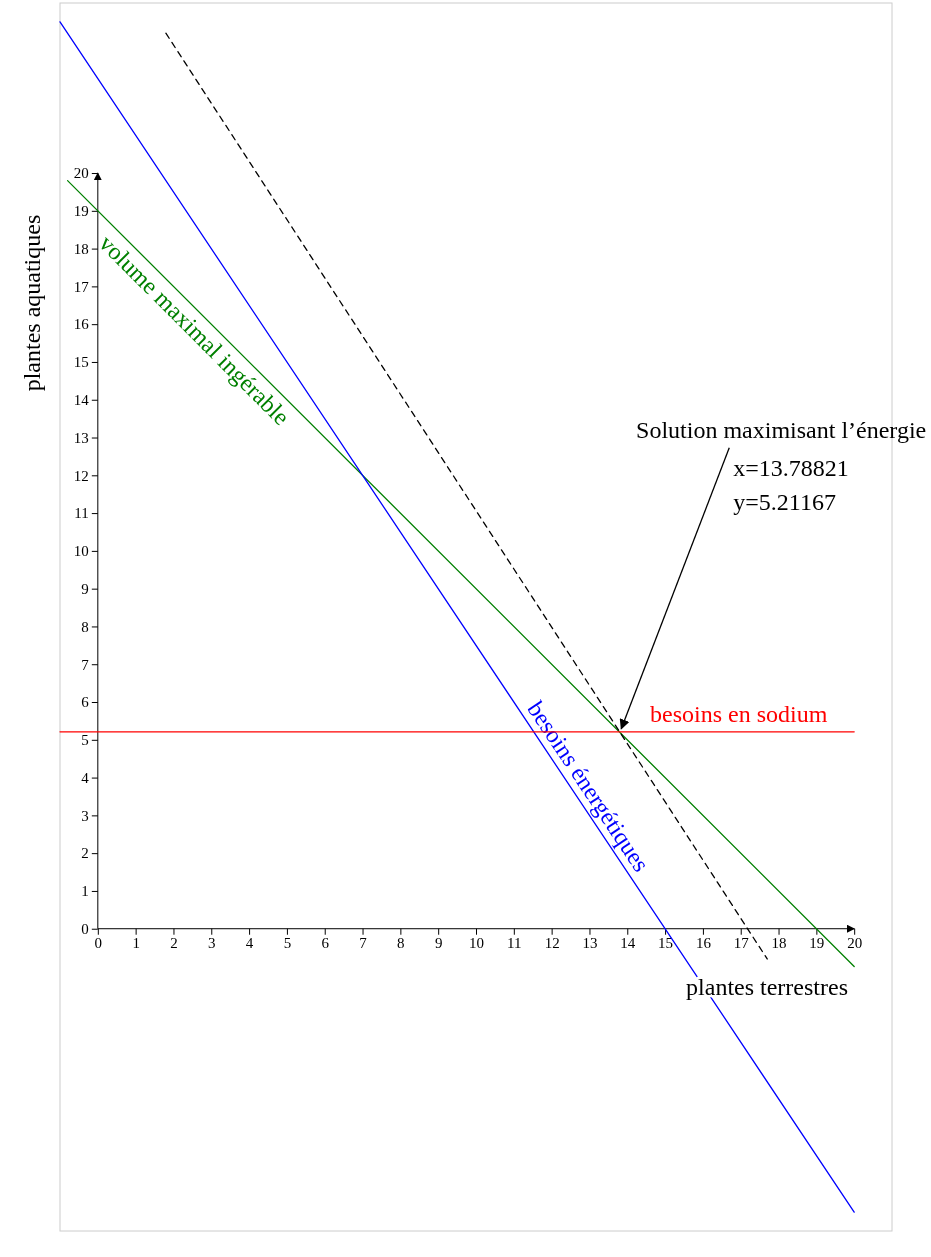 The width and height of the screenshot is (931, 1257). I want to click on y-tick-label: 20, so click(81, 173).